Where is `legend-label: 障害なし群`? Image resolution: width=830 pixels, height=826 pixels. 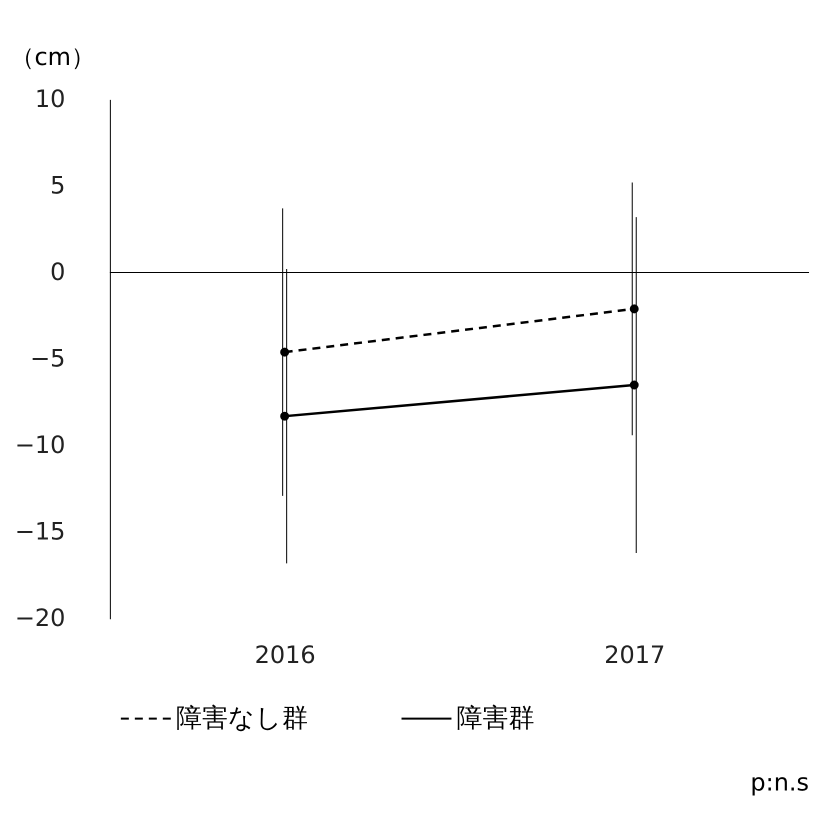
legend-label: 障害なし群 is located at coordinates (242, 719).